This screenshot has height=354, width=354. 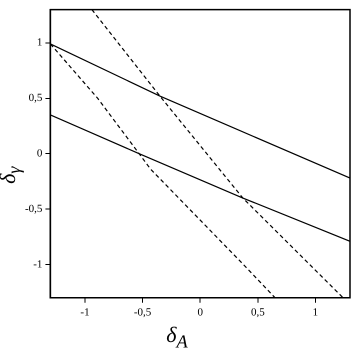 I want to click on x-tick-label: -0,5, so click(x=143, y=312).